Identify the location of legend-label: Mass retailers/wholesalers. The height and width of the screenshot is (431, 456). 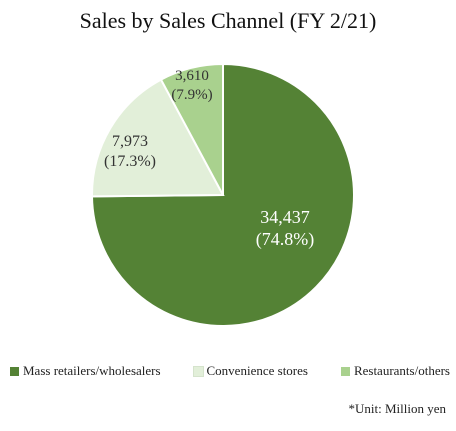
(92, 370).